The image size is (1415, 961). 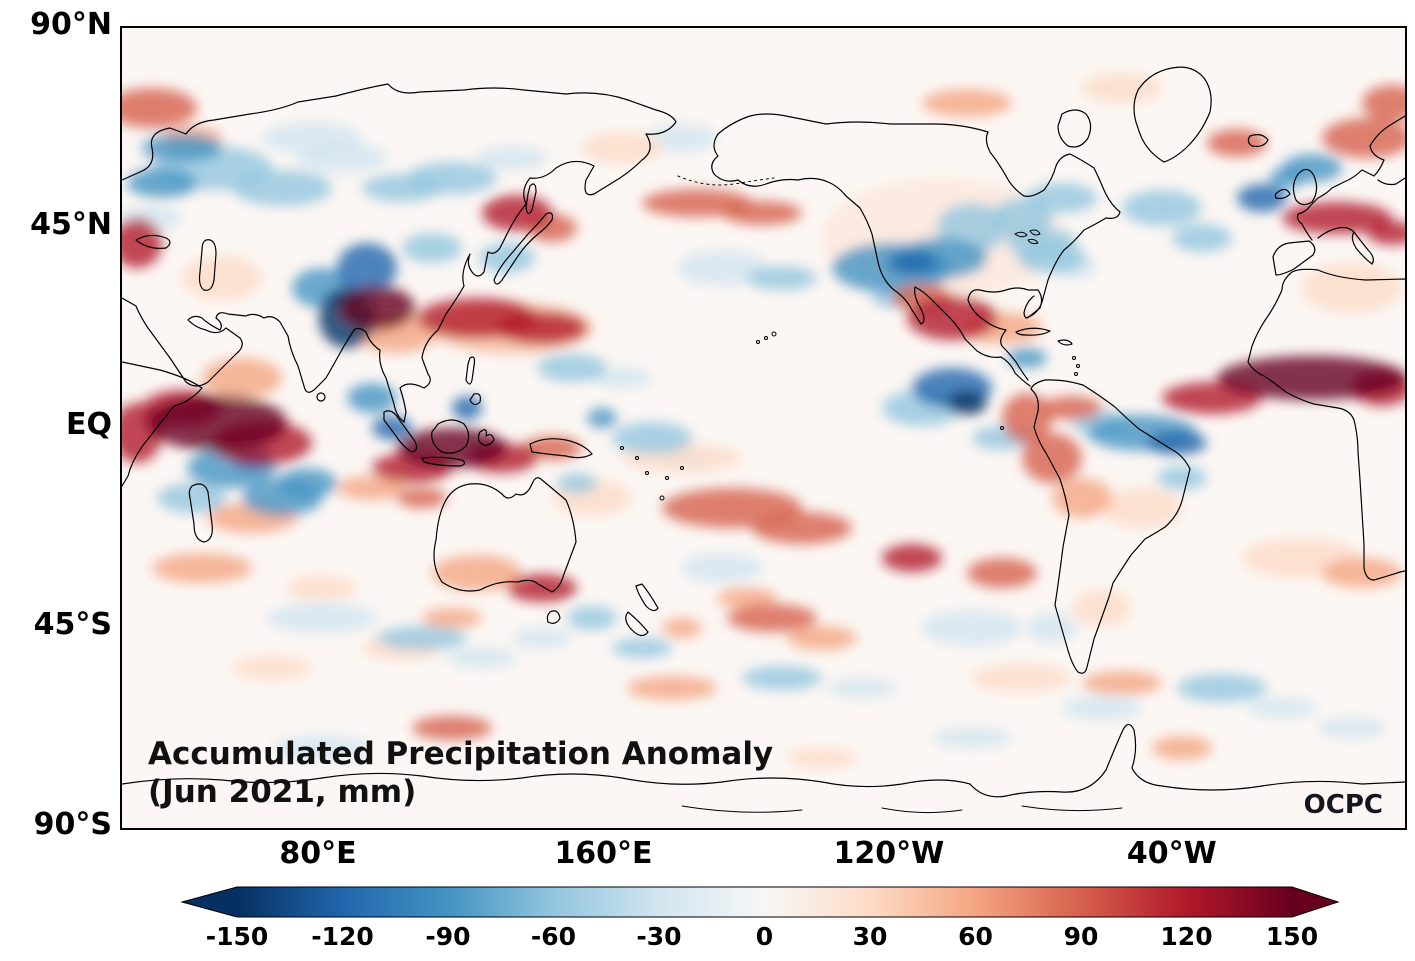 I want to click on colorbar-tick-label-1: -120, so click(x=342, y=936).